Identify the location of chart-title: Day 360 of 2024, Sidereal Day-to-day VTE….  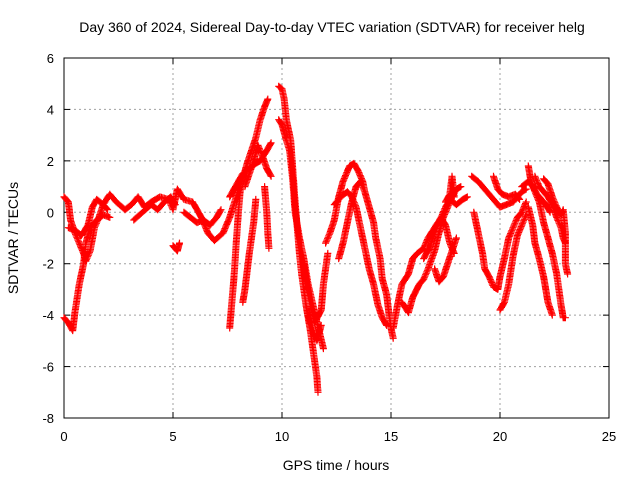
(332, 27).